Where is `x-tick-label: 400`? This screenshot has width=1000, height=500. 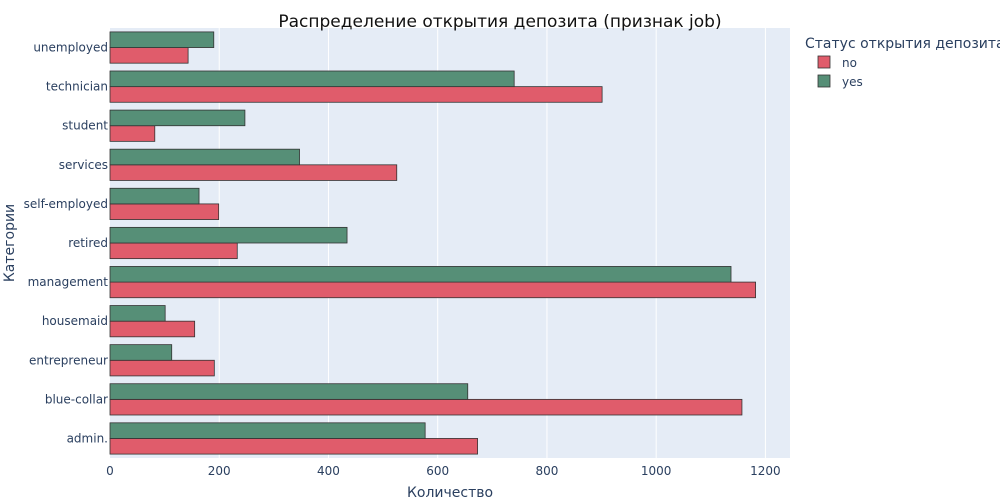
x-tick-label: 400 is located at coordinates (328, 471).